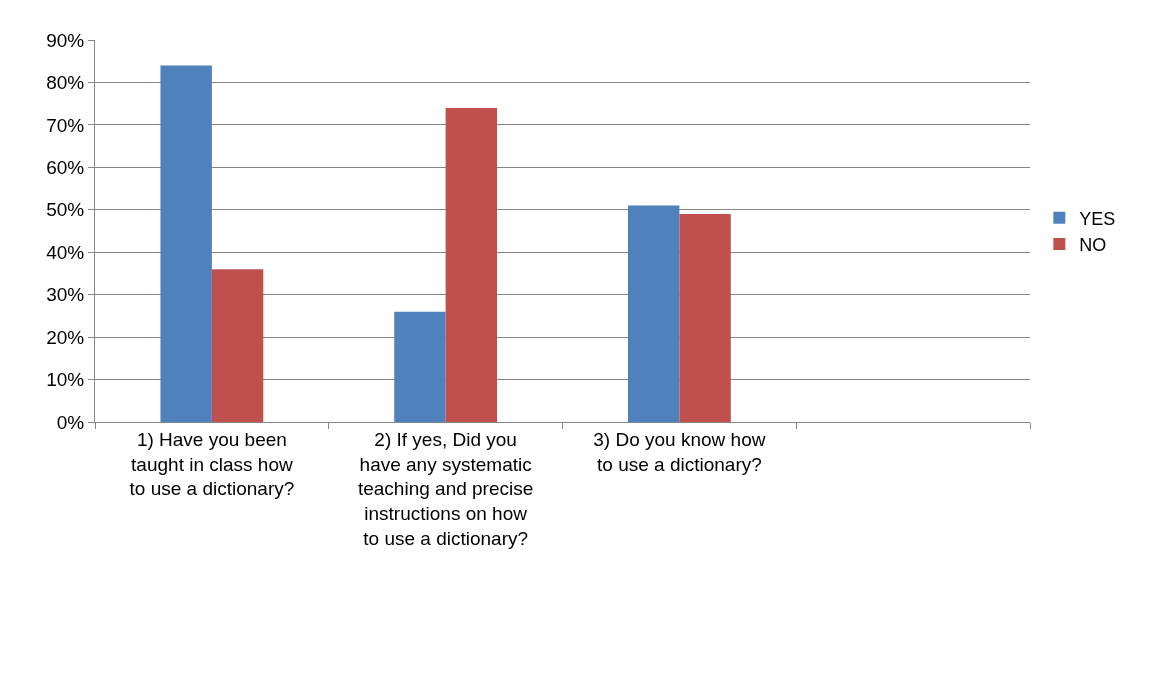 The width and height of the screenshot is (1155, 677). I want to click on y-tick-label: 30%, so click(65, 295).